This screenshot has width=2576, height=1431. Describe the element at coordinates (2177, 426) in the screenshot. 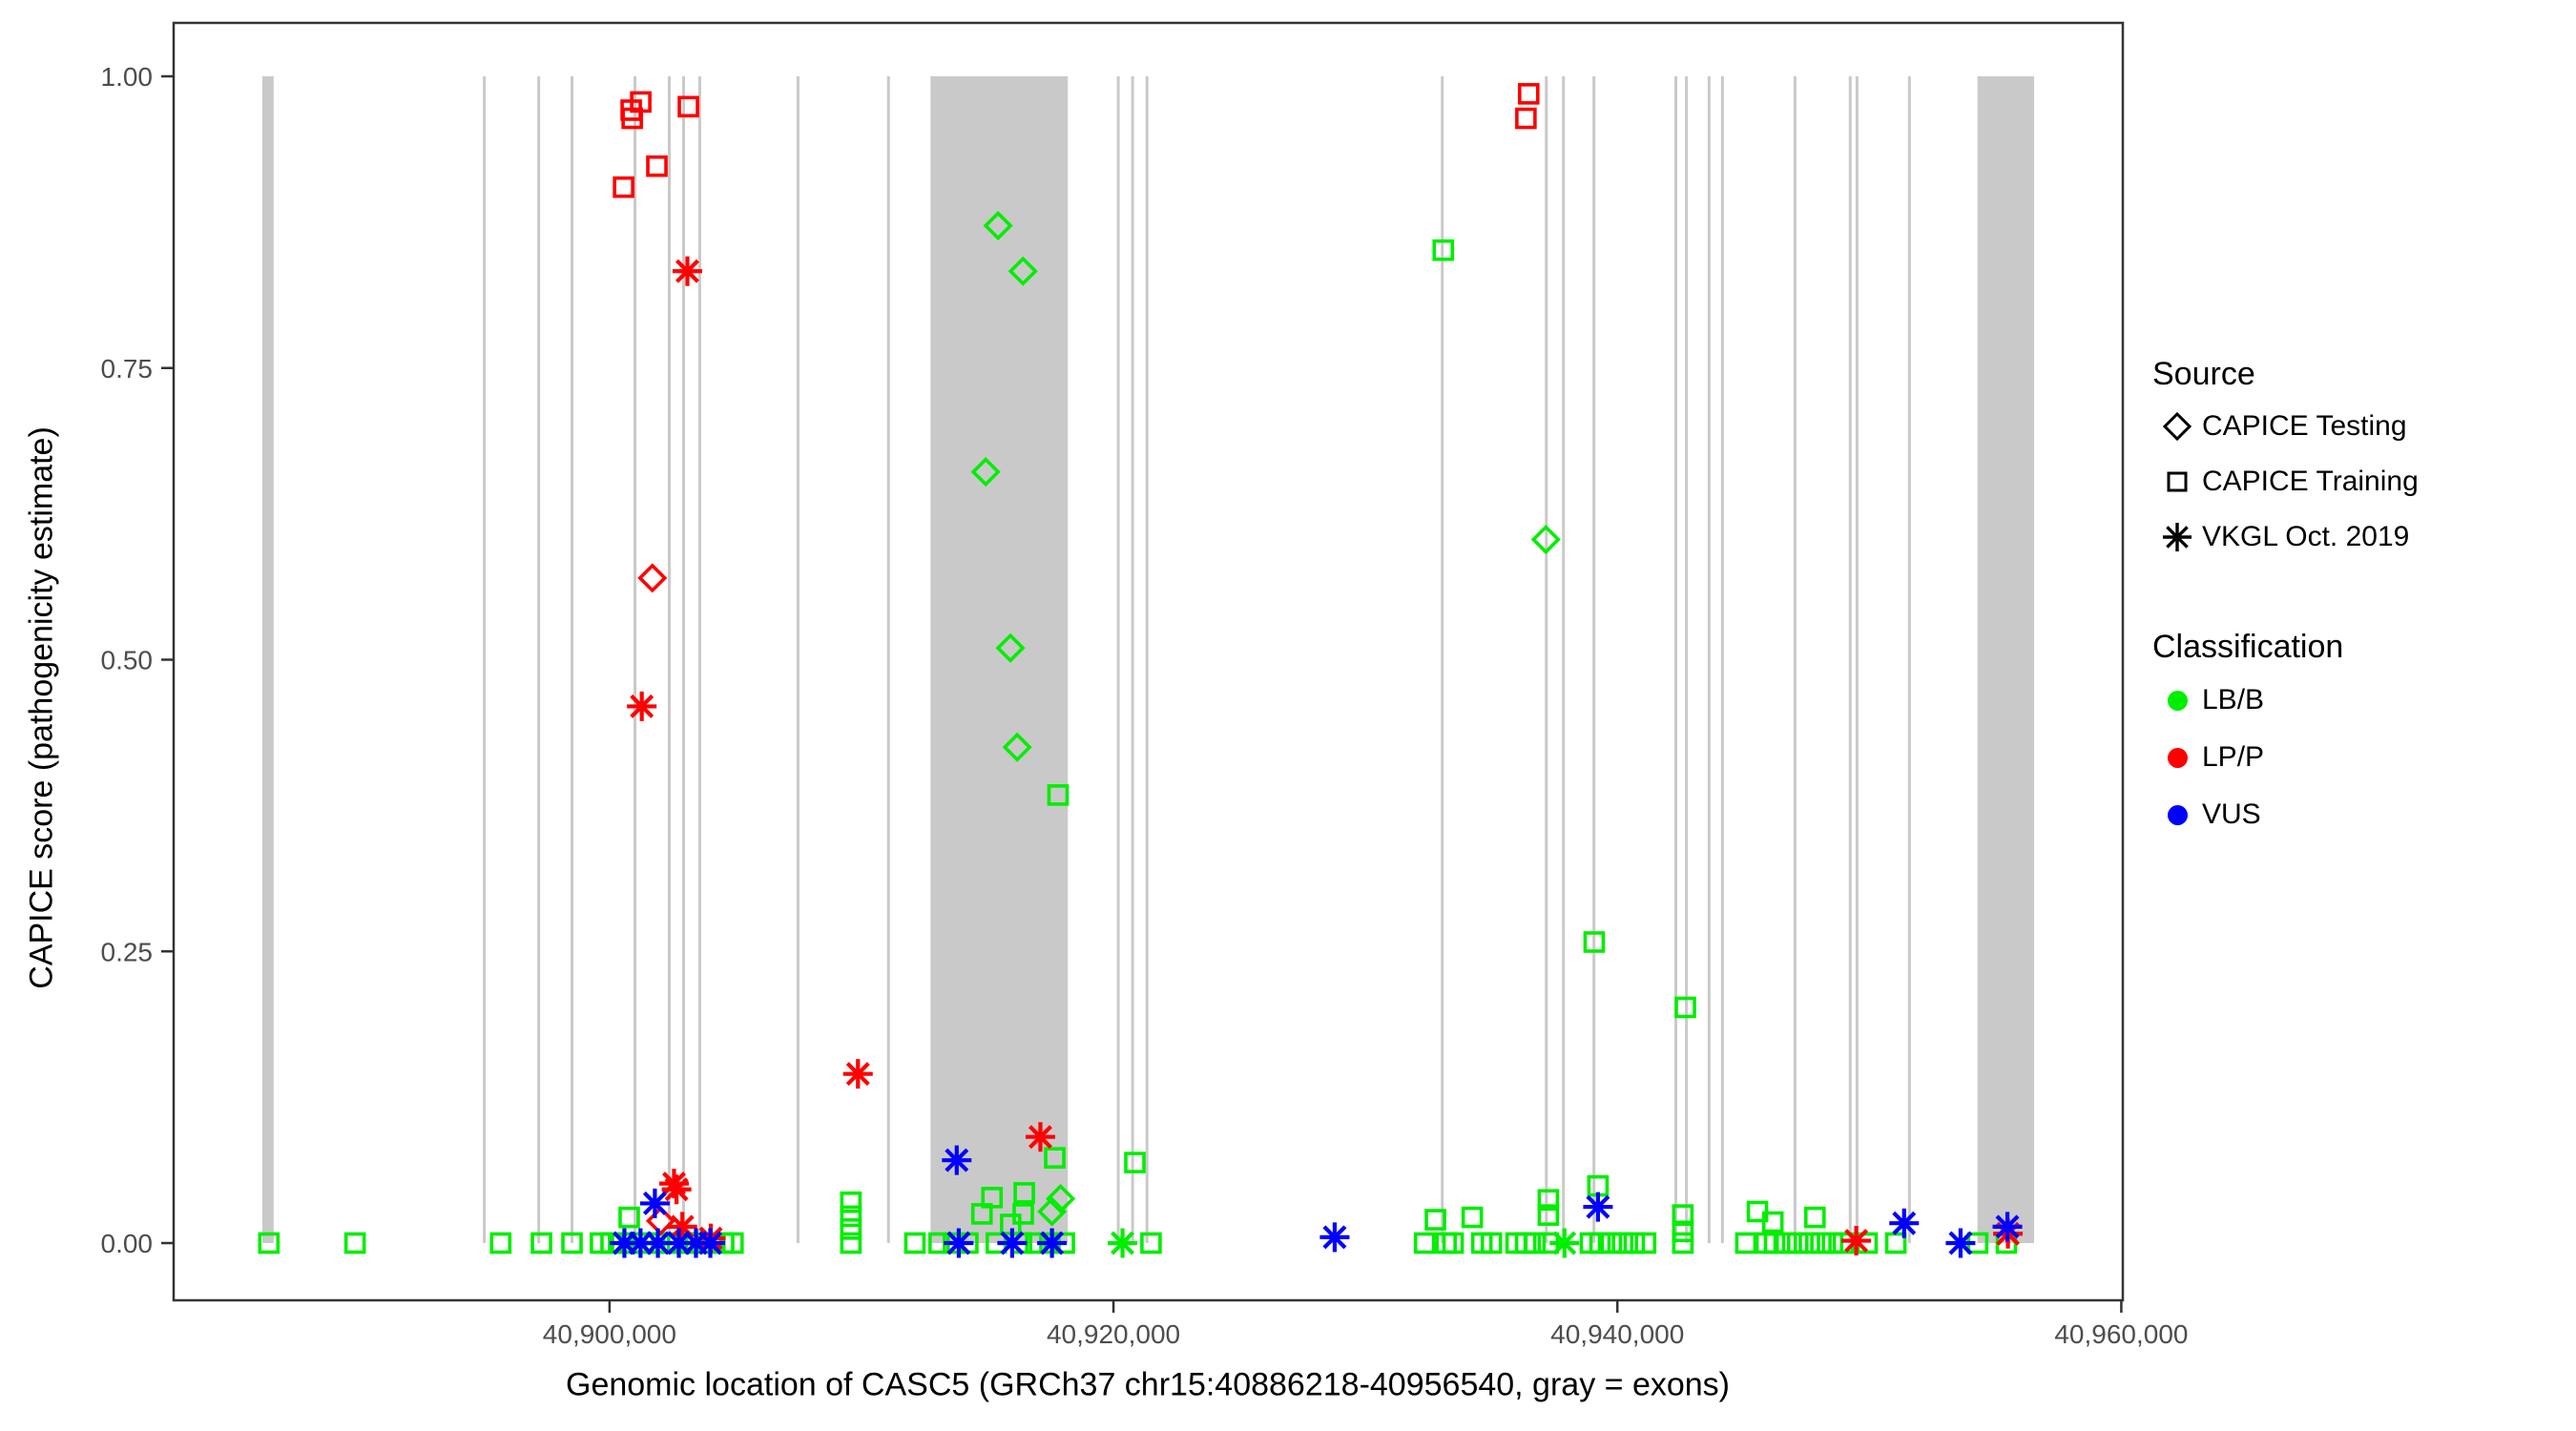

I see `diamond-icon` at that location.